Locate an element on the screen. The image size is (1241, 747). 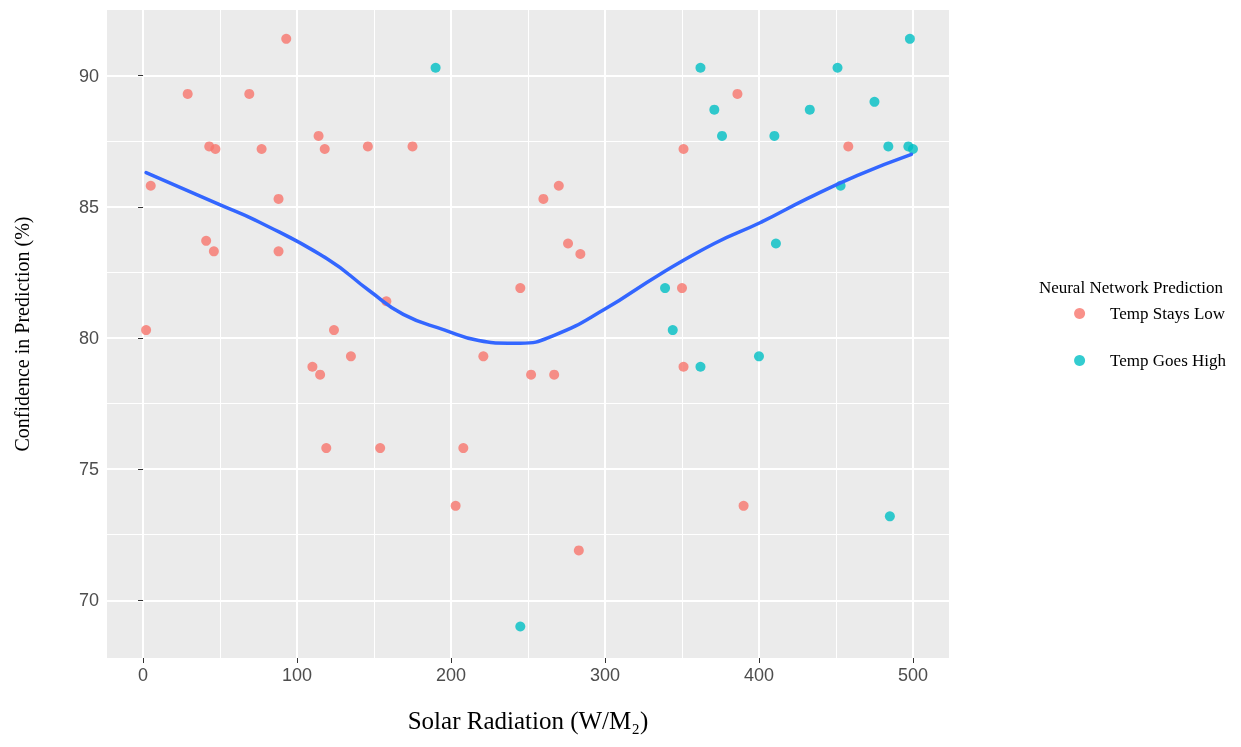
legend-title: Neural Network Prediction is located at coordinates (1131, 287).